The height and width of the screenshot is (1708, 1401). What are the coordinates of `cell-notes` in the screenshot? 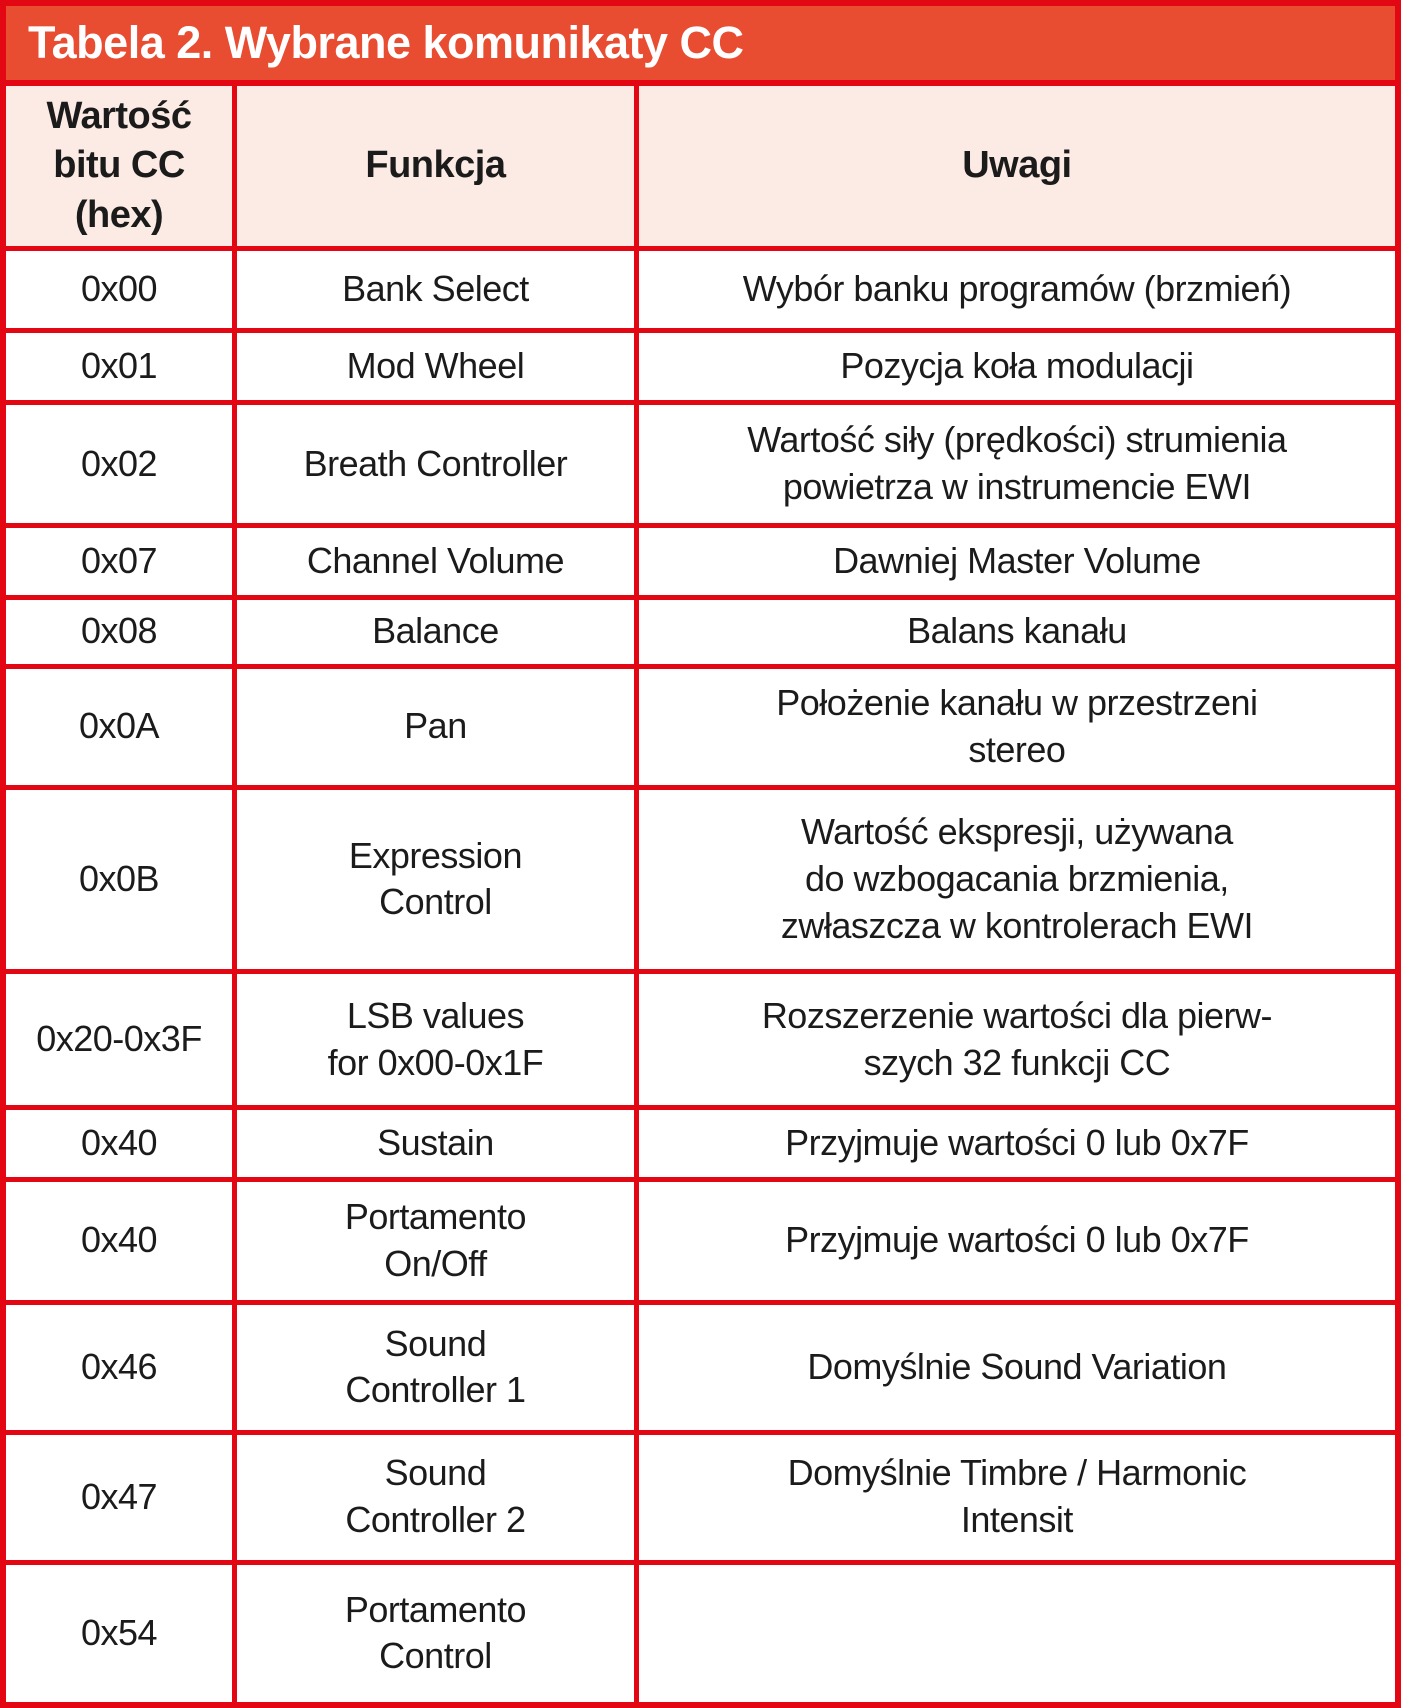 It's located at (1017, 1633).